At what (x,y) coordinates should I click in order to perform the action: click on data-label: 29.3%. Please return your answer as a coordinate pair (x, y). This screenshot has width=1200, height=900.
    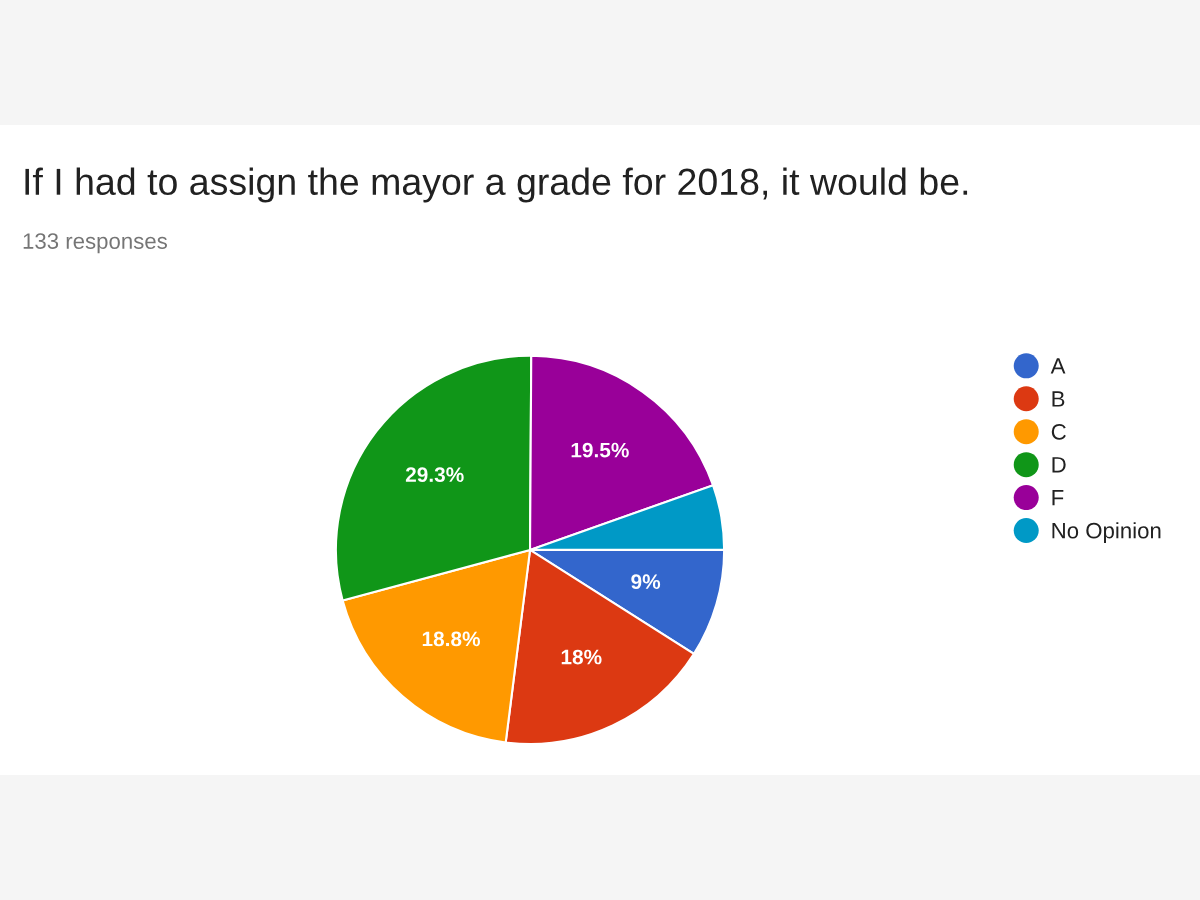
    Looking at the image, I should click on (434, 475).